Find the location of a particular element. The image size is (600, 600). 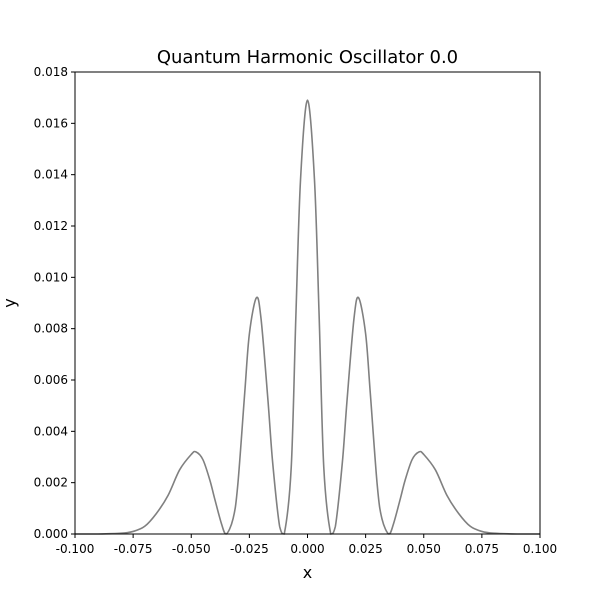

y-tick-label: 0.002 is located at coordinates (51, 483).